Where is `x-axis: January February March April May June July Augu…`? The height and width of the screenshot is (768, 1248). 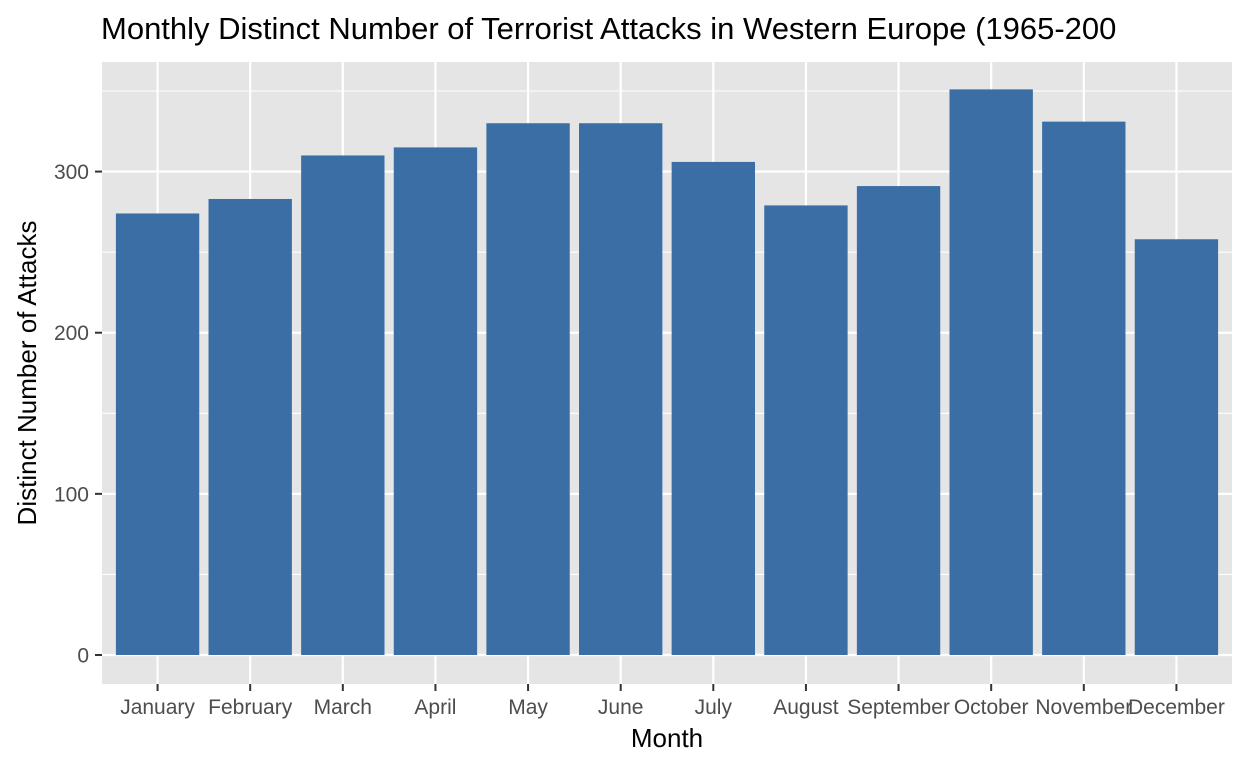
x-axis: January February March April May June July Augu… is located at coordinates (672, 701).